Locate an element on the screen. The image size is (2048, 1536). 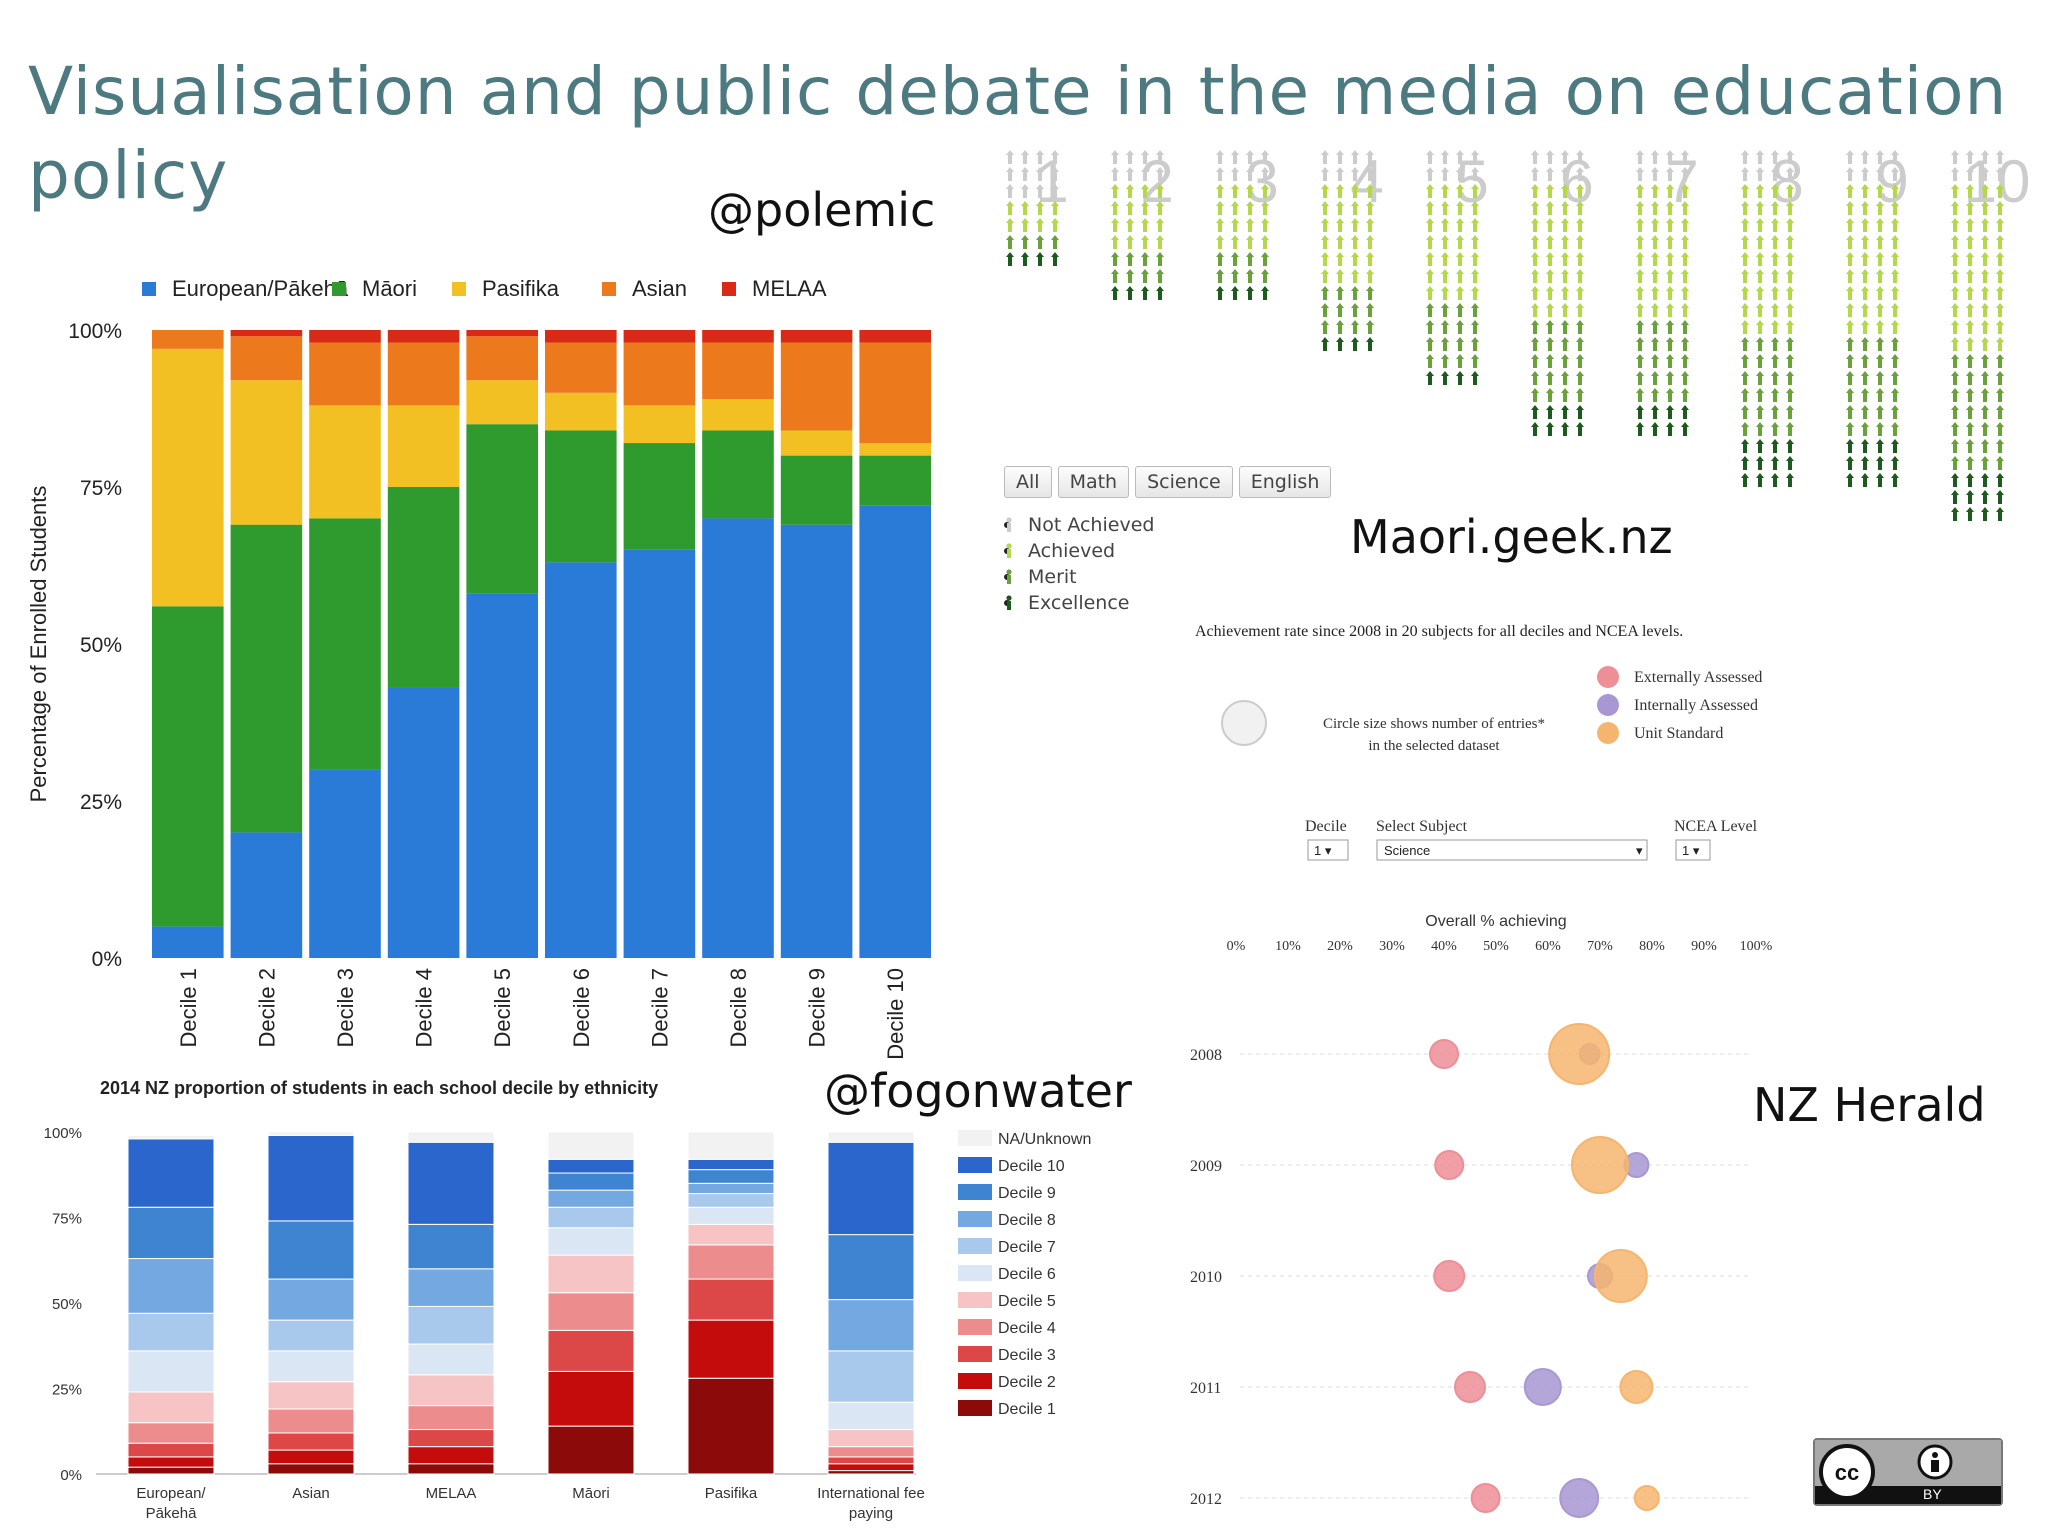
x-tick-label: International fee is located at coordinates (871, 1493).